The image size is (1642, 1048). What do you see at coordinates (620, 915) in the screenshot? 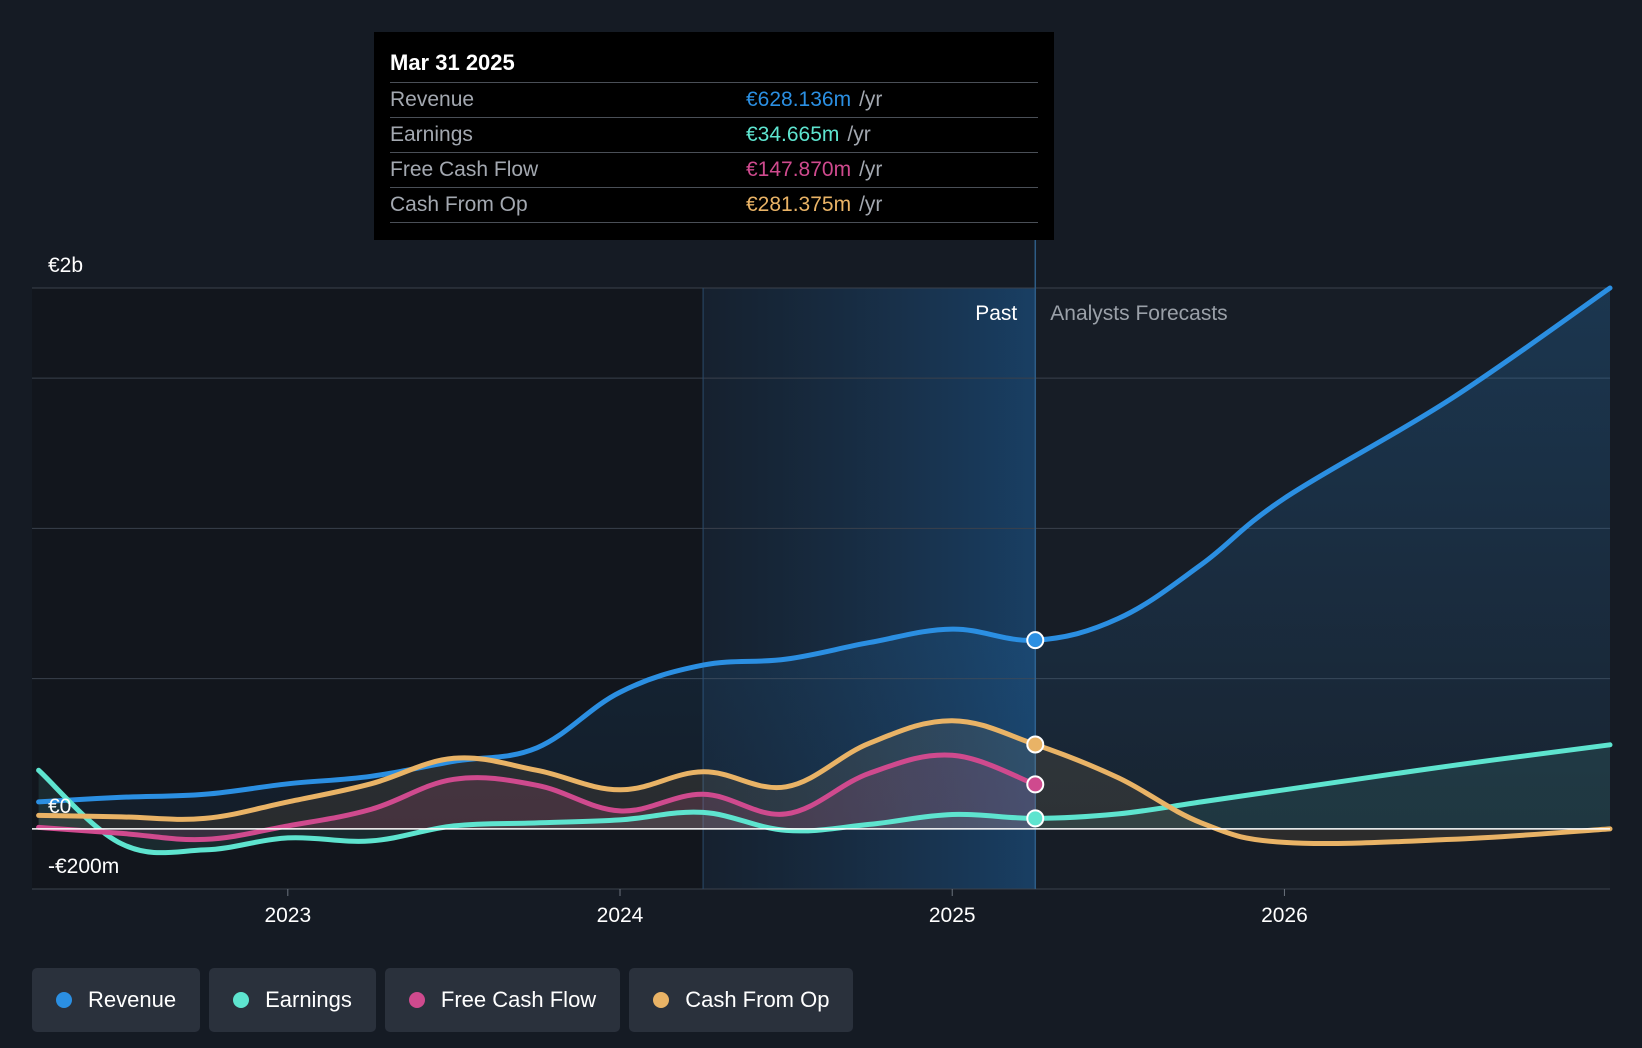
I see `x-tick-label: 2024` at bounding box center [620, 915].